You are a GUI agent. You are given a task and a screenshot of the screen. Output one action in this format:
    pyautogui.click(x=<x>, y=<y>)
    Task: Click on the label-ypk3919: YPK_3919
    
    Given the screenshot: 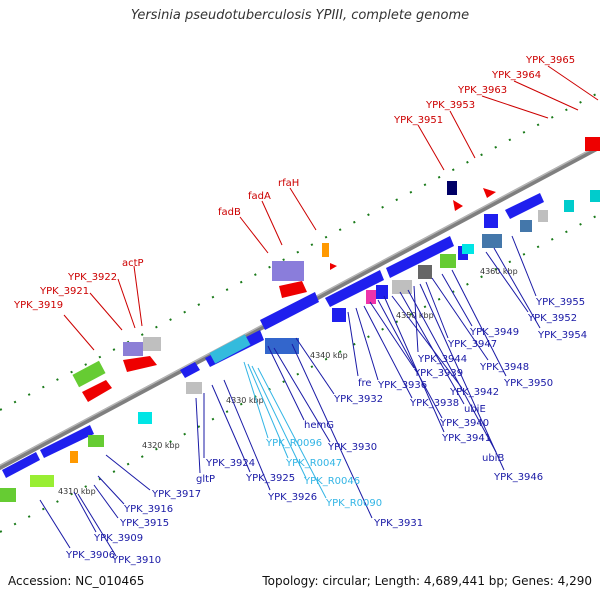 What is the action you would take?
    pyautogui.click(x=38, y=305)
    